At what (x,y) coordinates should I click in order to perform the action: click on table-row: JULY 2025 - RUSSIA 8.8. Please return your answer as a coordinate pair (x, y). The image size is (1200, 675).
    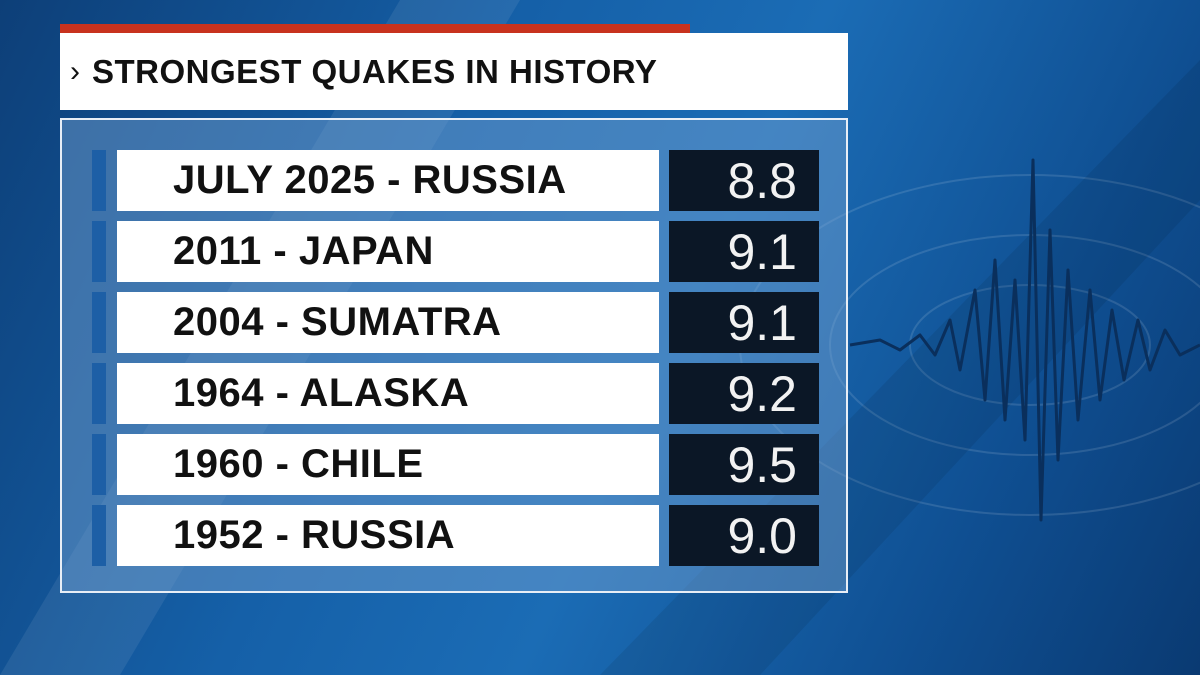
    Looking at the image, I should click on (456, 180).